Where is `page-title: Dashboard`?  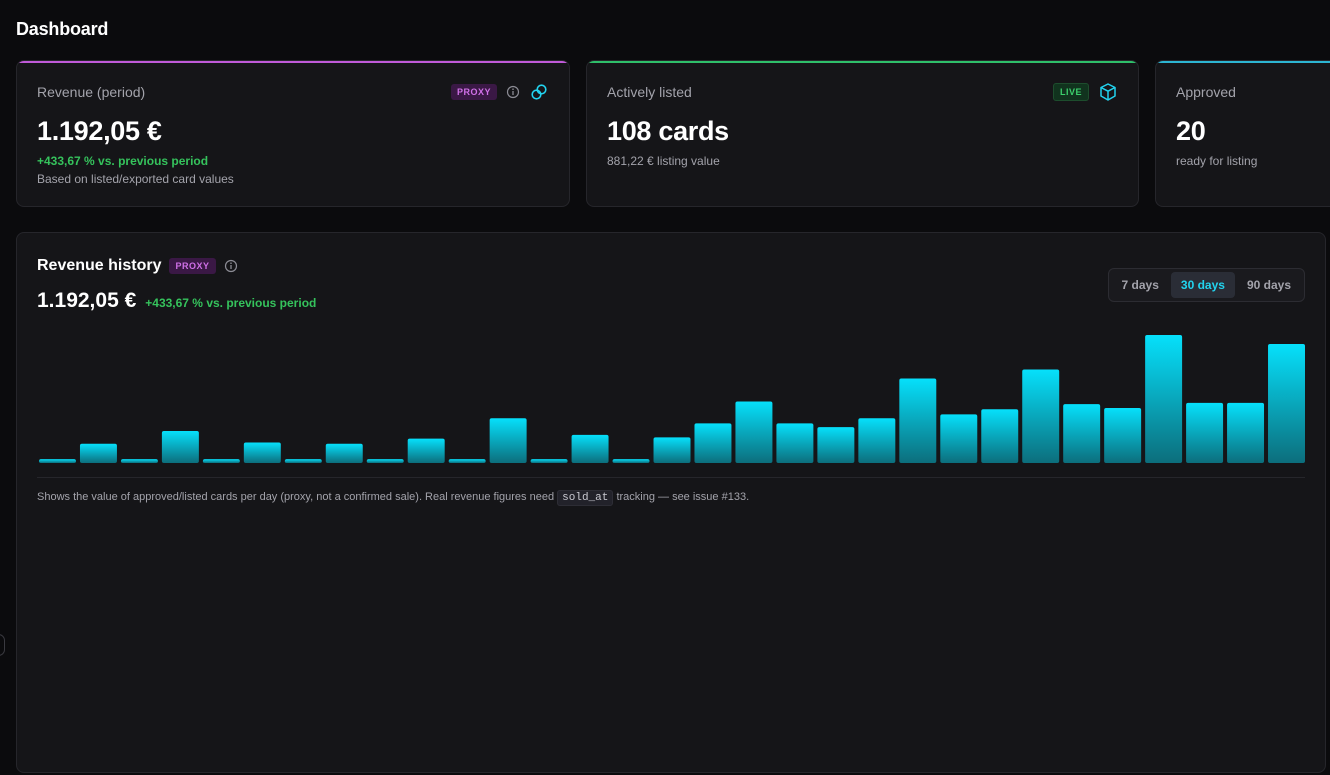
page-title: Dashboard is located at coordinates (62, 29).